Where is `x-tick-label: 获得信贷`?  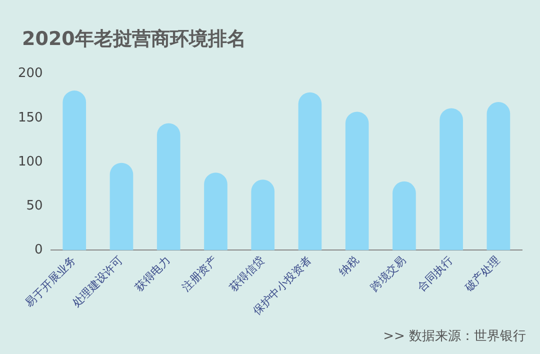 x-tick-label: 获得信贷 is located at coordinates (246, 274).